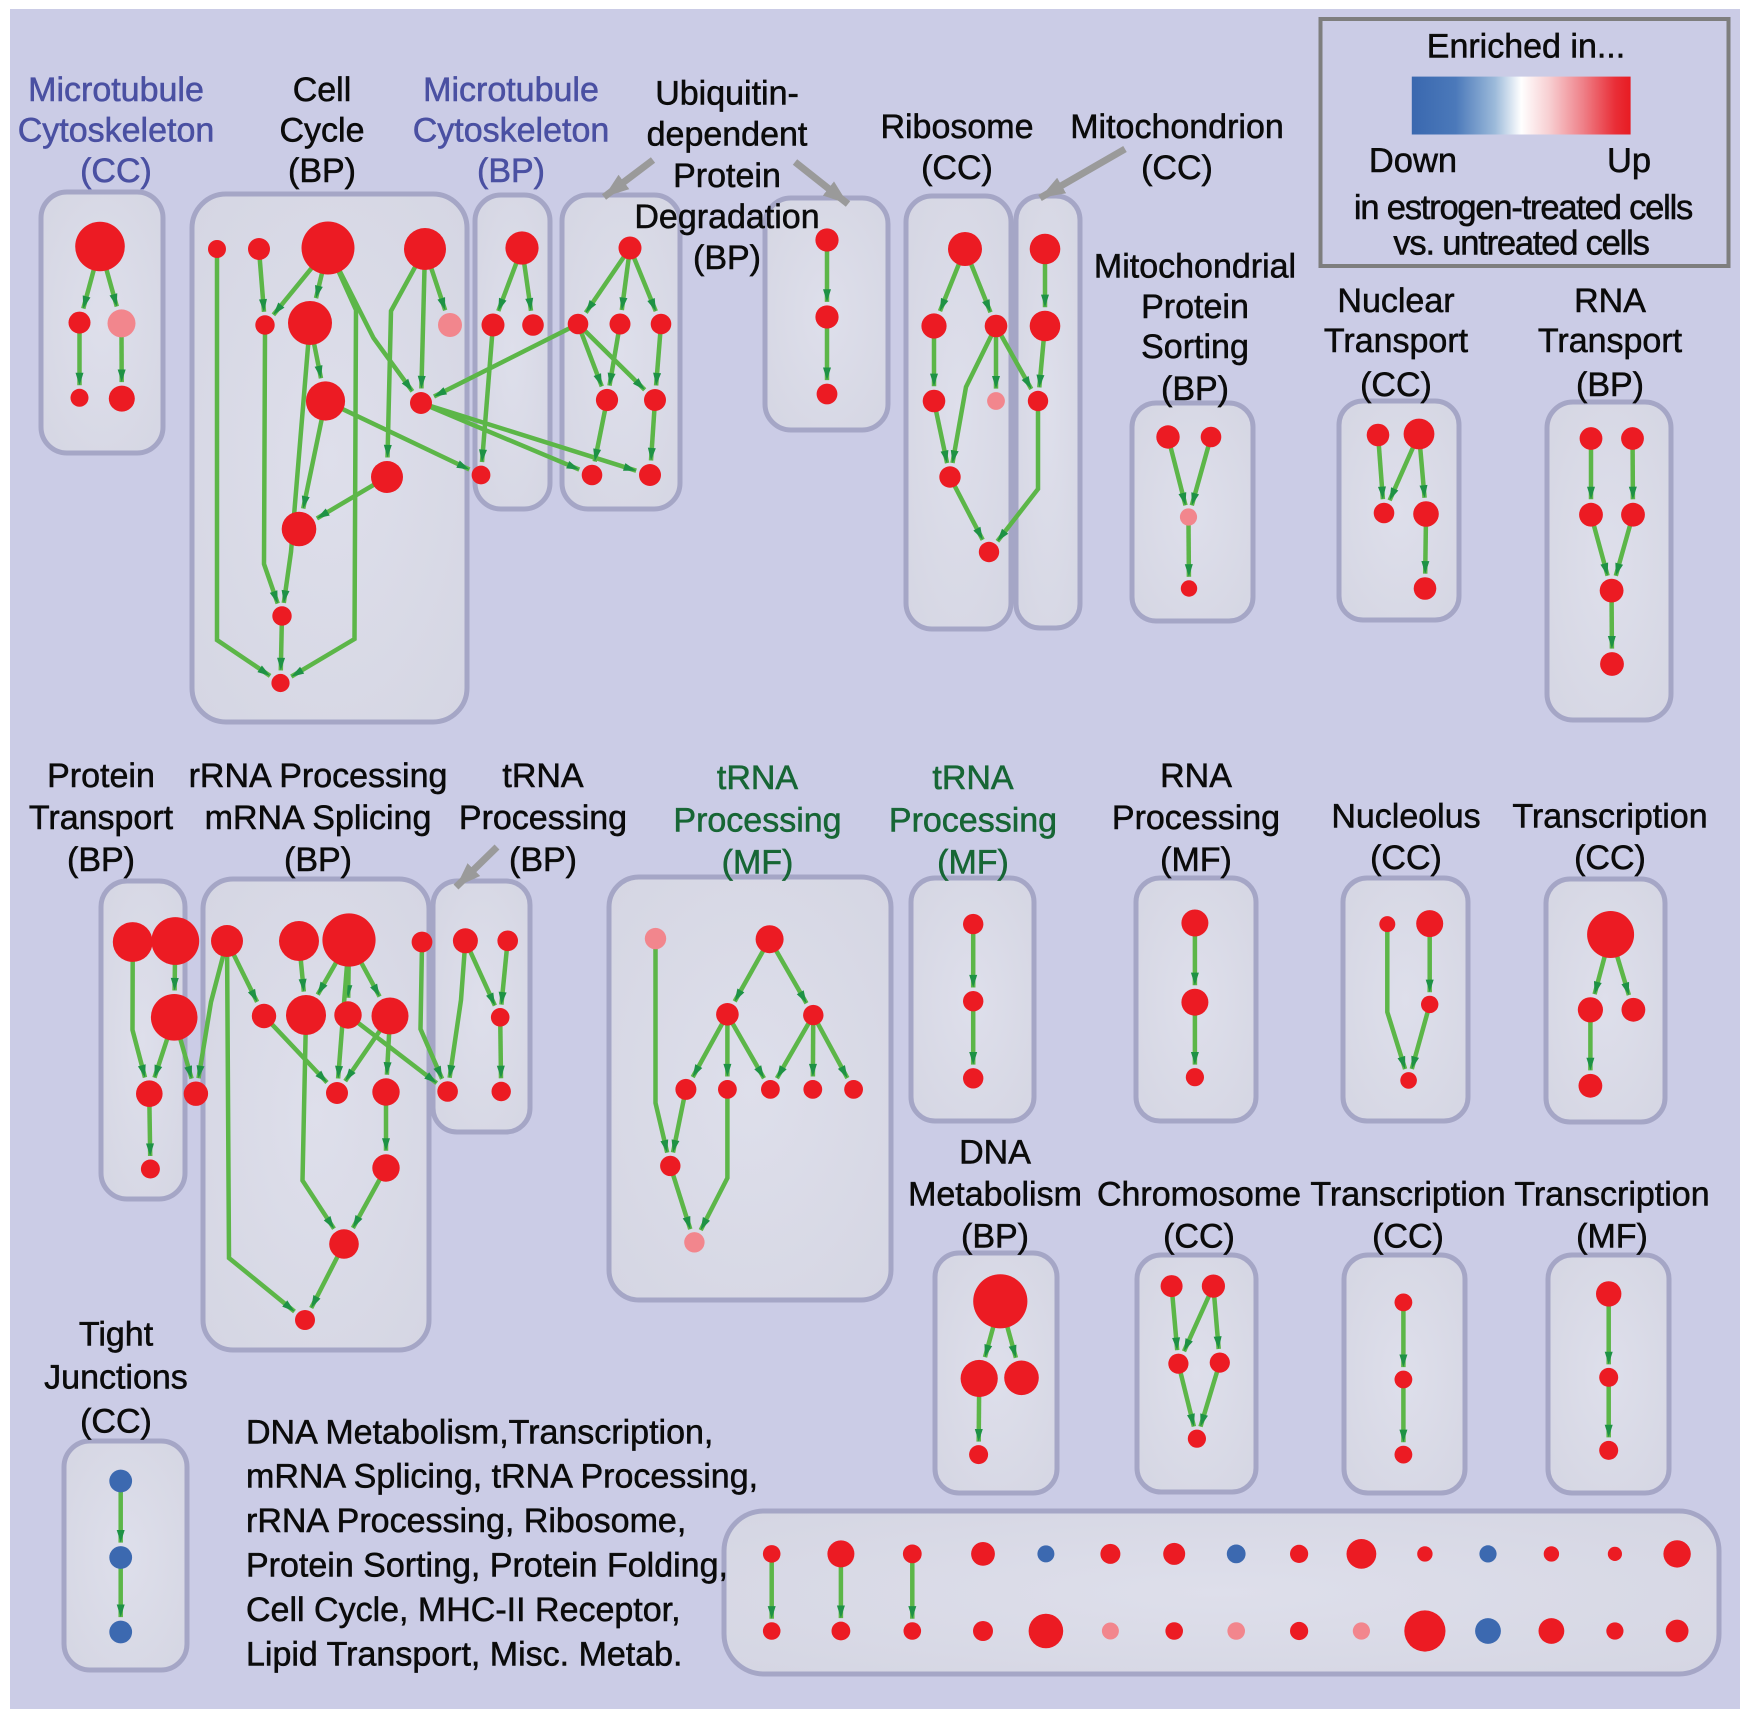  I want to click on svg-text: Sorting, so click(1195, 347).